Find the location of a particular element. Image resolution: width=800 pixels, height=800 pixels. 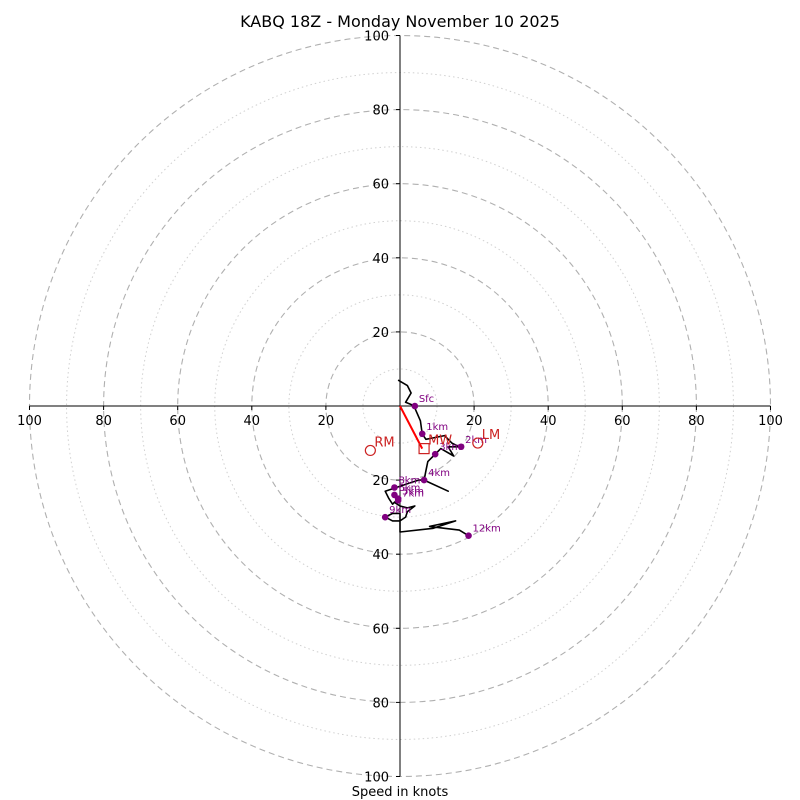

bulk-shear-vector is located at coordinates (411, 427).